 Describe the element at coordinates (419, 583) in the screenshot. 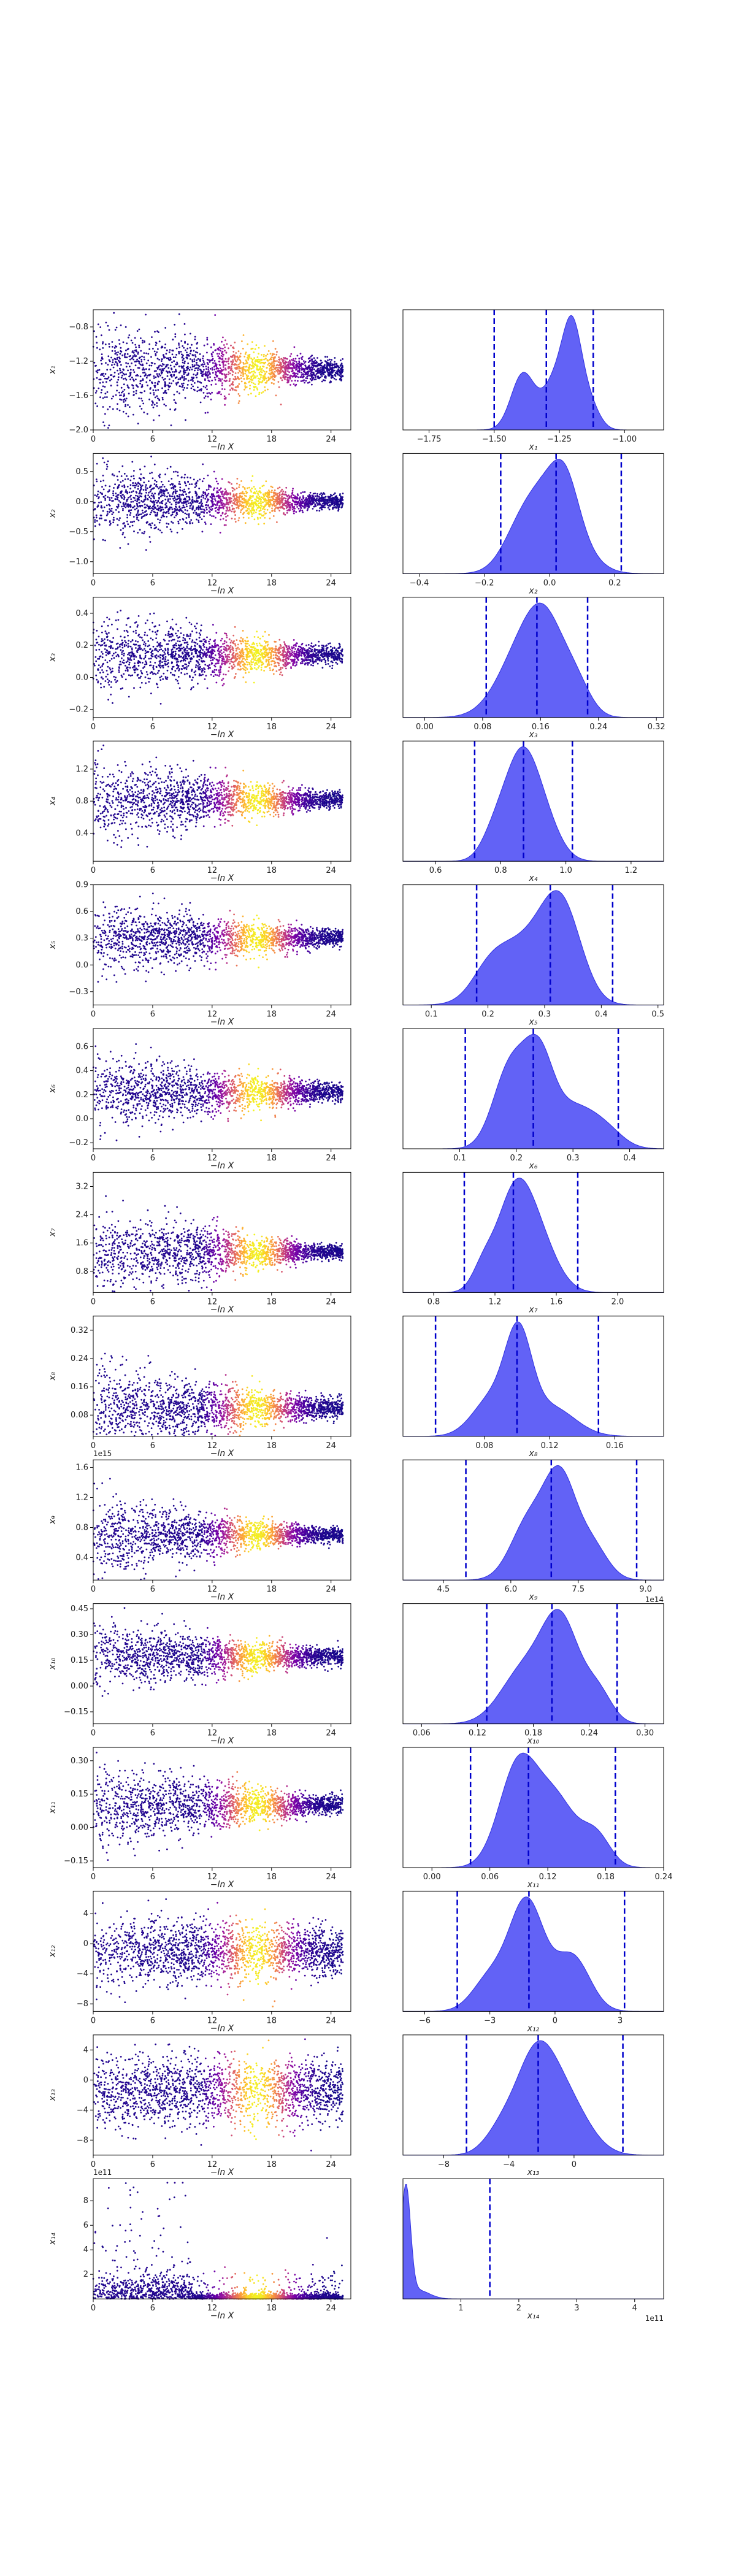

I see `x-tick-label: −0.4` at that location.